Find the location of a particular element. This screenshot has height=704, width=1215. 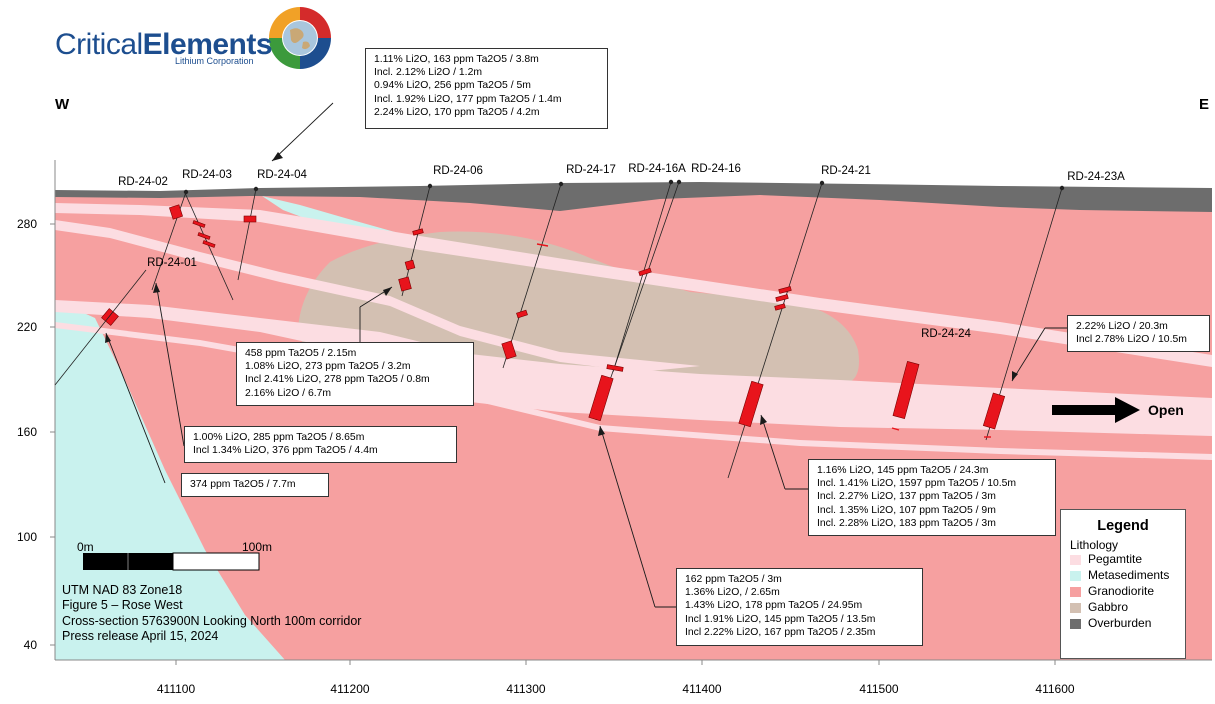

annotation-line: Incl. 2.28% Li2O, 183 ppm Ta2O5 / 3m is located at coordinates (906, 523).